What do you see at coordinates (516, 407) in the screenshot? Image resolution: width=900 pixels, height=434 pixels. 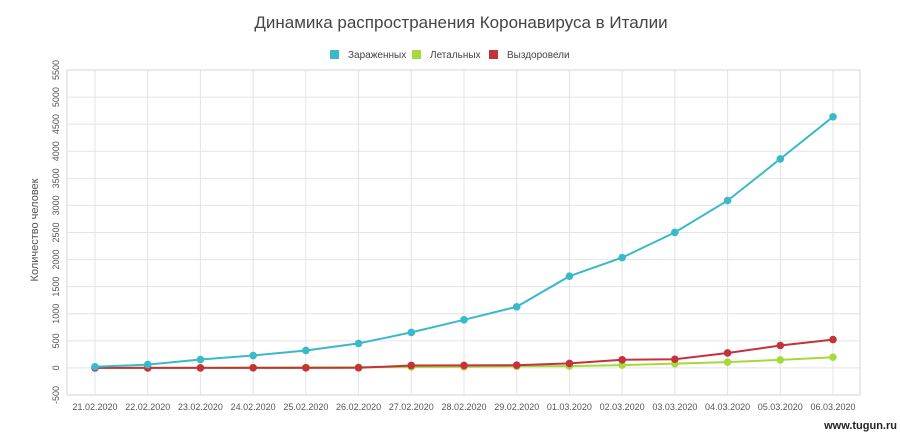 I see `x-tick-label: 29.02.2020` at bounding box center [516, 407].